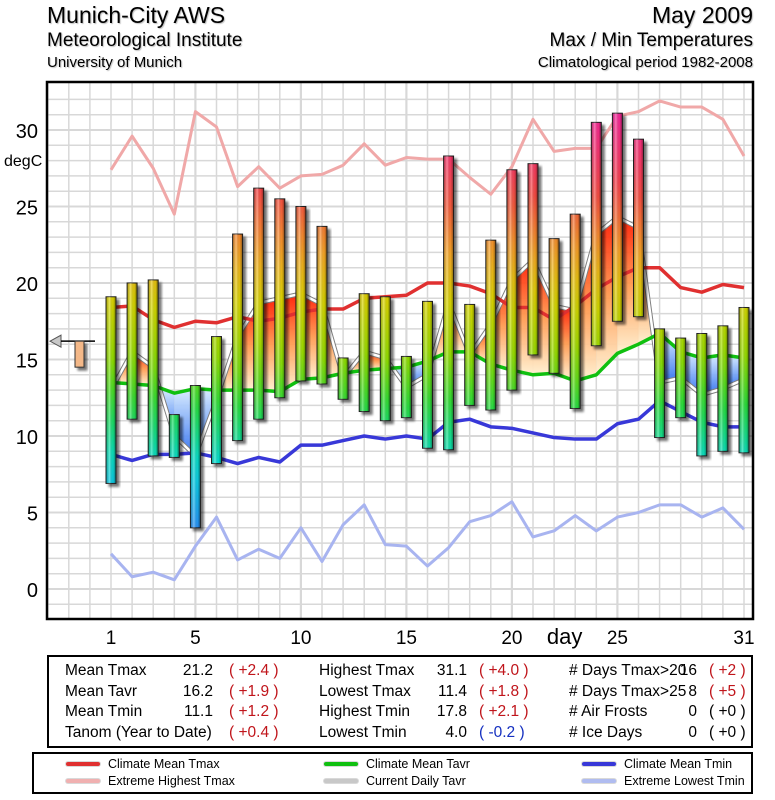 The width and height of the screenshot is (775, 800). I want to click on y-axis-label: degC, so click(23, 161).